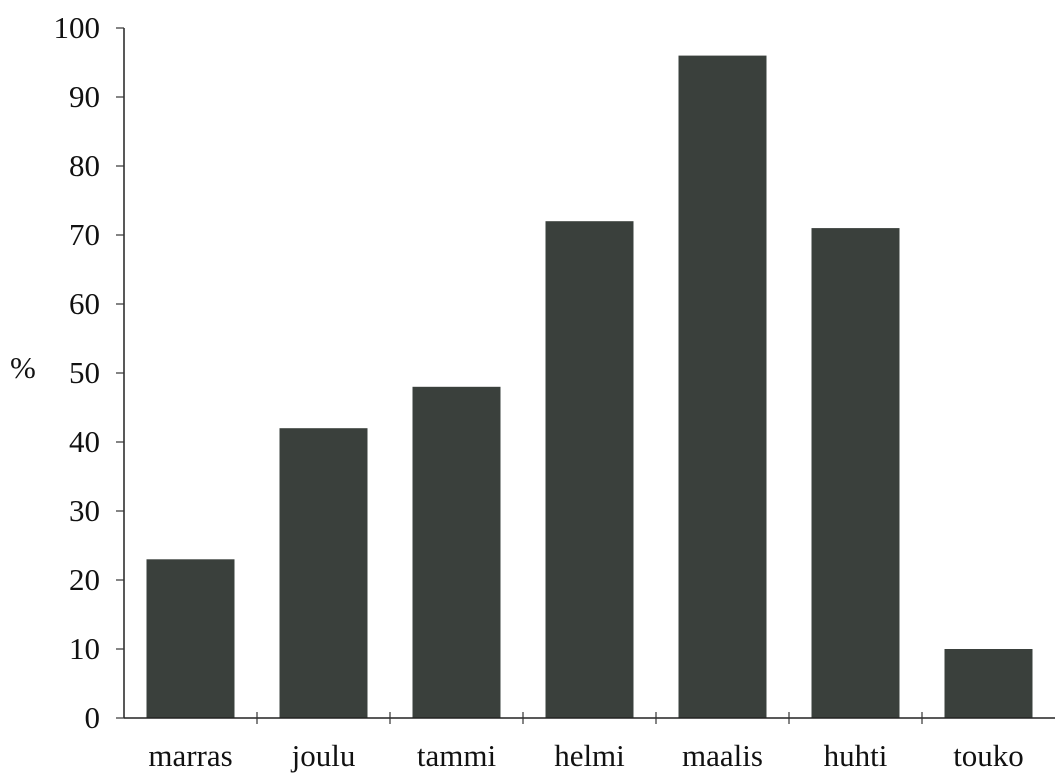 The width and height of the screenshot is (1059, 777). I want to click on y-tick-label: 80, so click(84, 165).